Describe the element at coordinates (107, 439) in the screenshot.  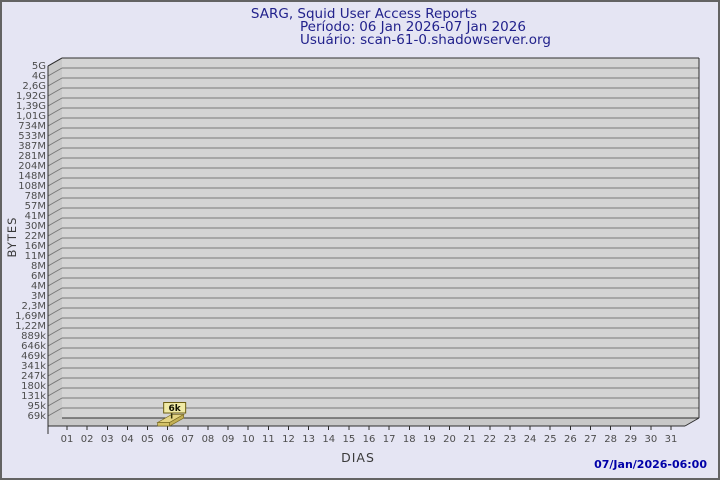
I see `x-tick-label: 03` at that location.